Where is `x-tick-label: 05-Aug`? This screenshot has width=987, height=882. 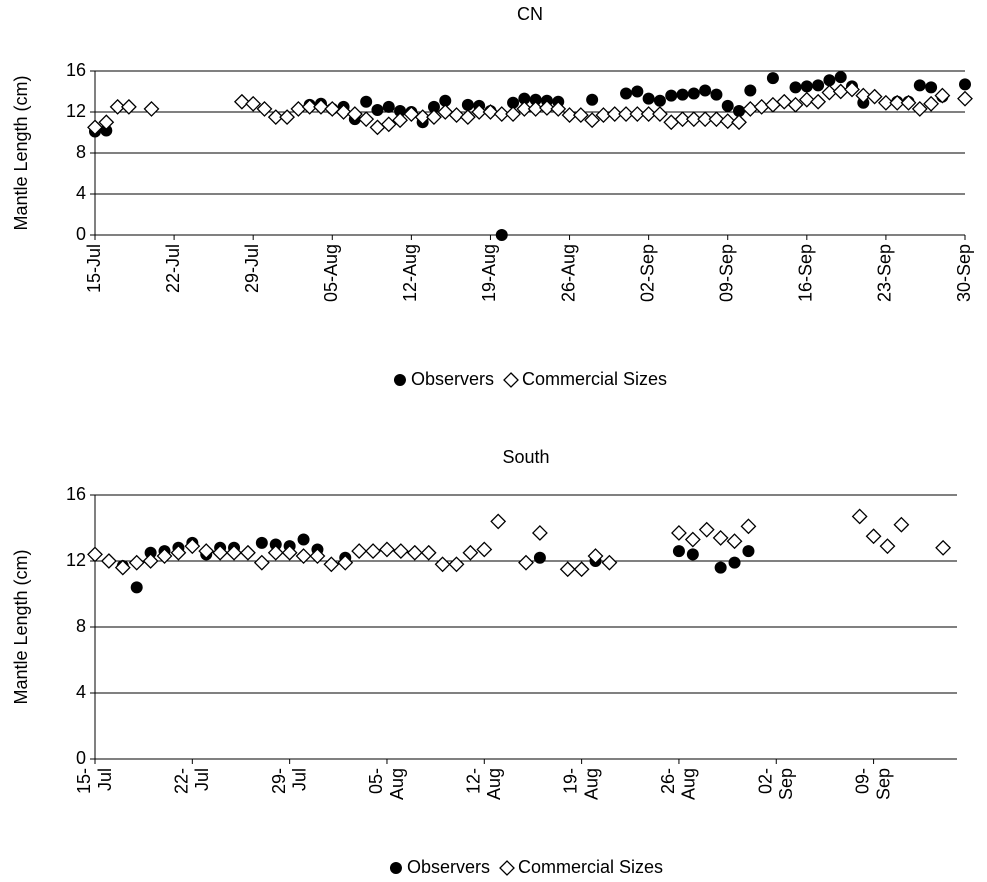 x-tick-label: 05-Aug is located at coordinates (331, 273).